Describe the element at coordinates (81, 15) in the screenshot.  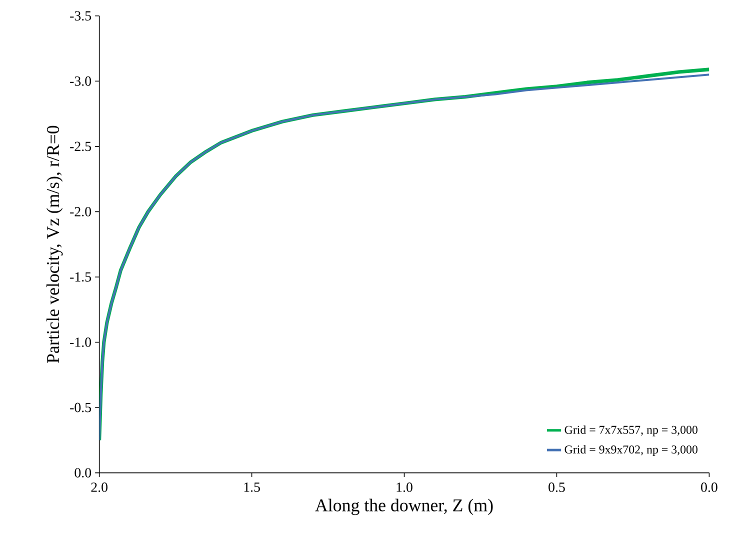
I see `y-tick-label: -3.5` at that location.